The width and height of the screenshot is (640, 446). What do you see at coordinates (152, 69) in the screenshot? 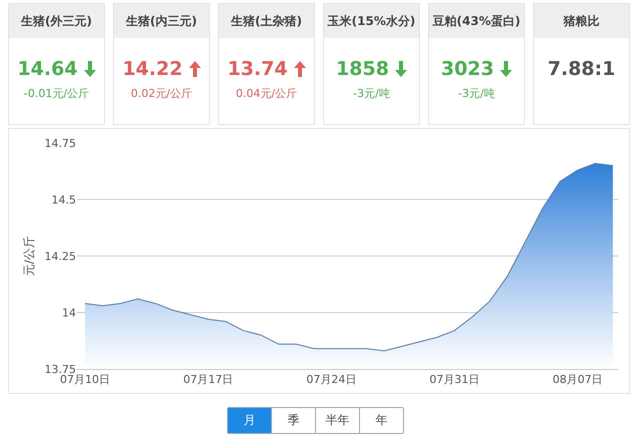
I see `data-label: 14.22` at bounding box center [152, 69].